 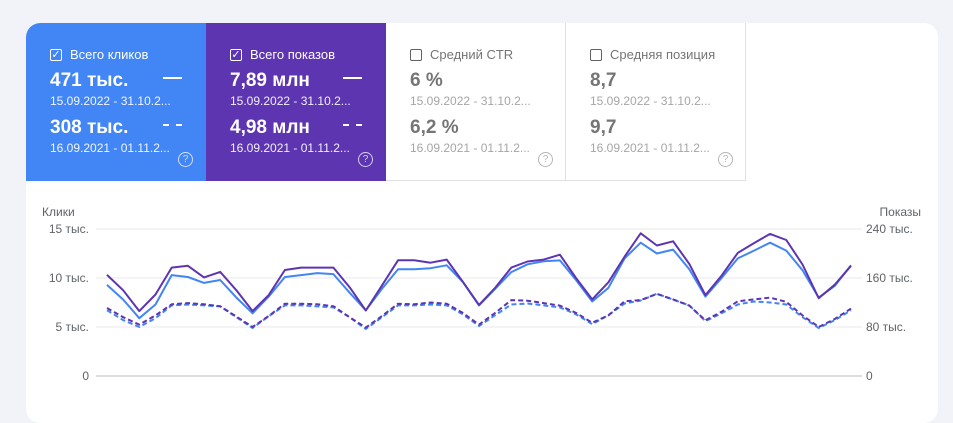 I want to click on card-header: ✓ Всего показов, so click(x=282, y=54).